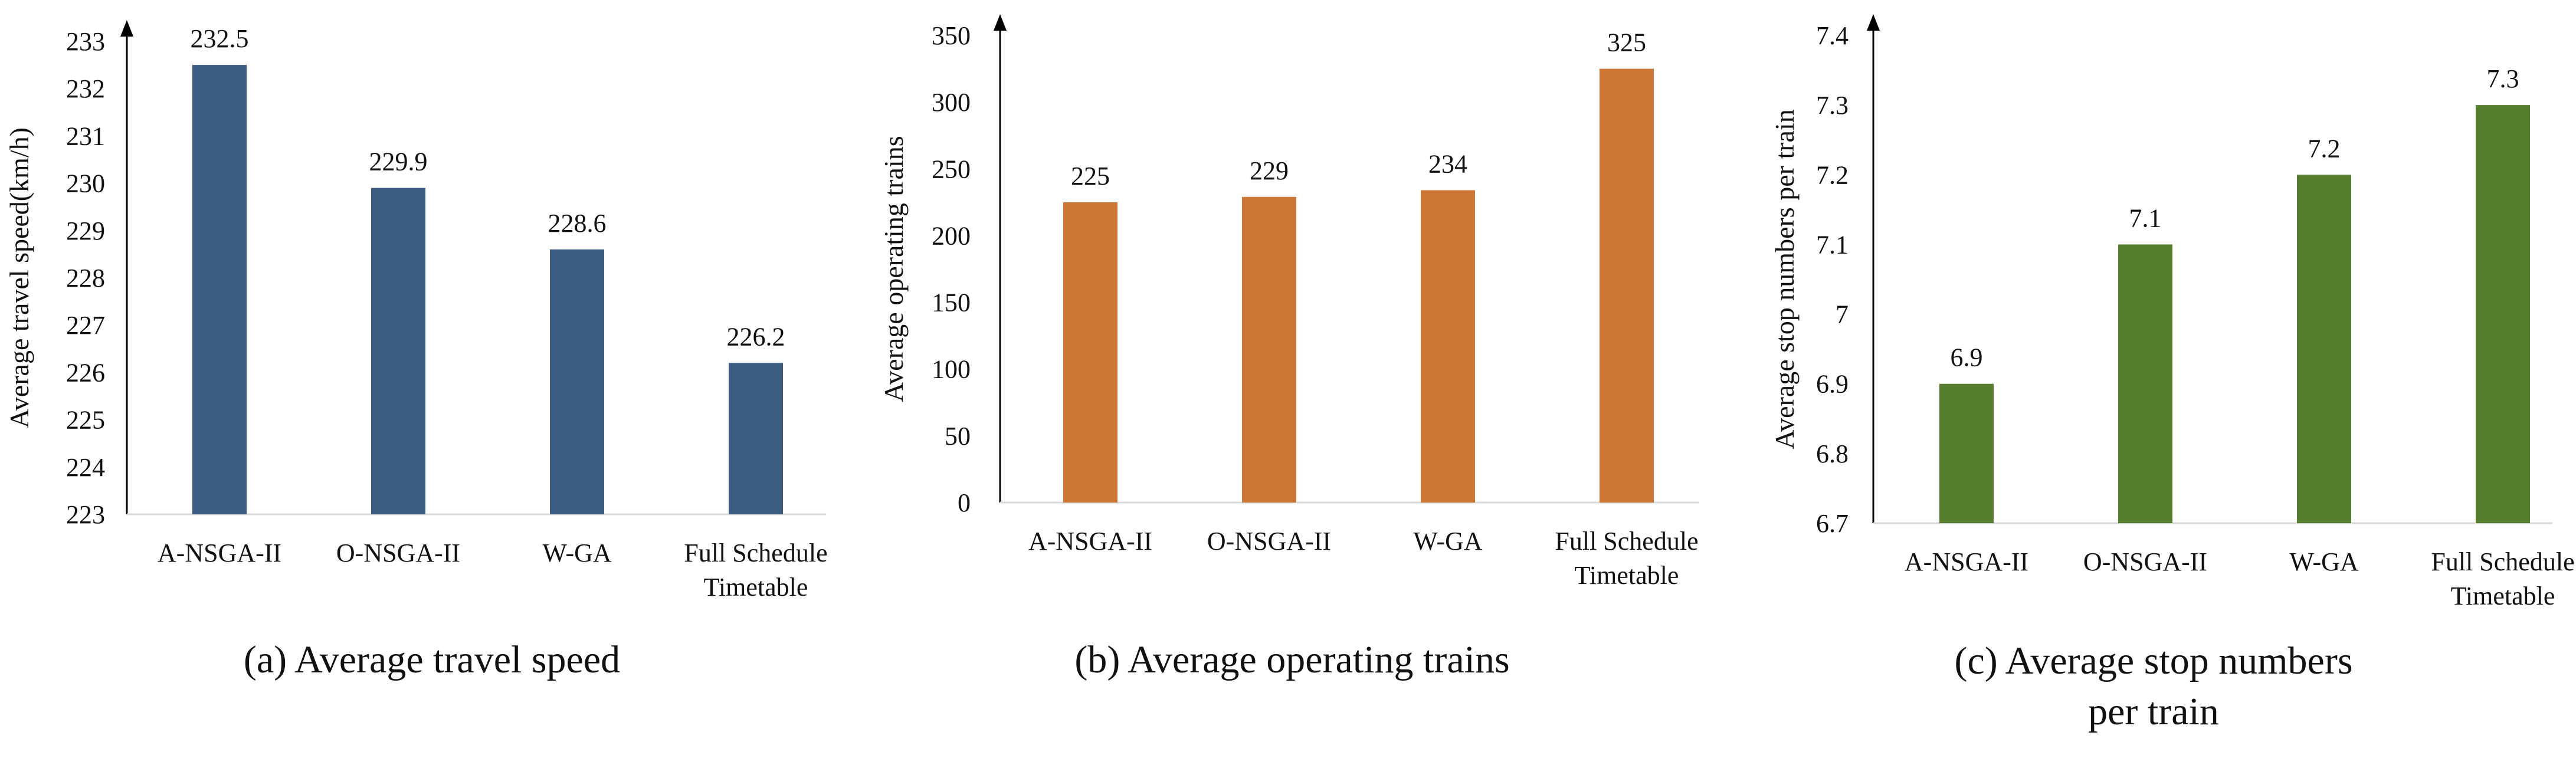  I want to click on y-tick-label: 223, so click(85, 514).